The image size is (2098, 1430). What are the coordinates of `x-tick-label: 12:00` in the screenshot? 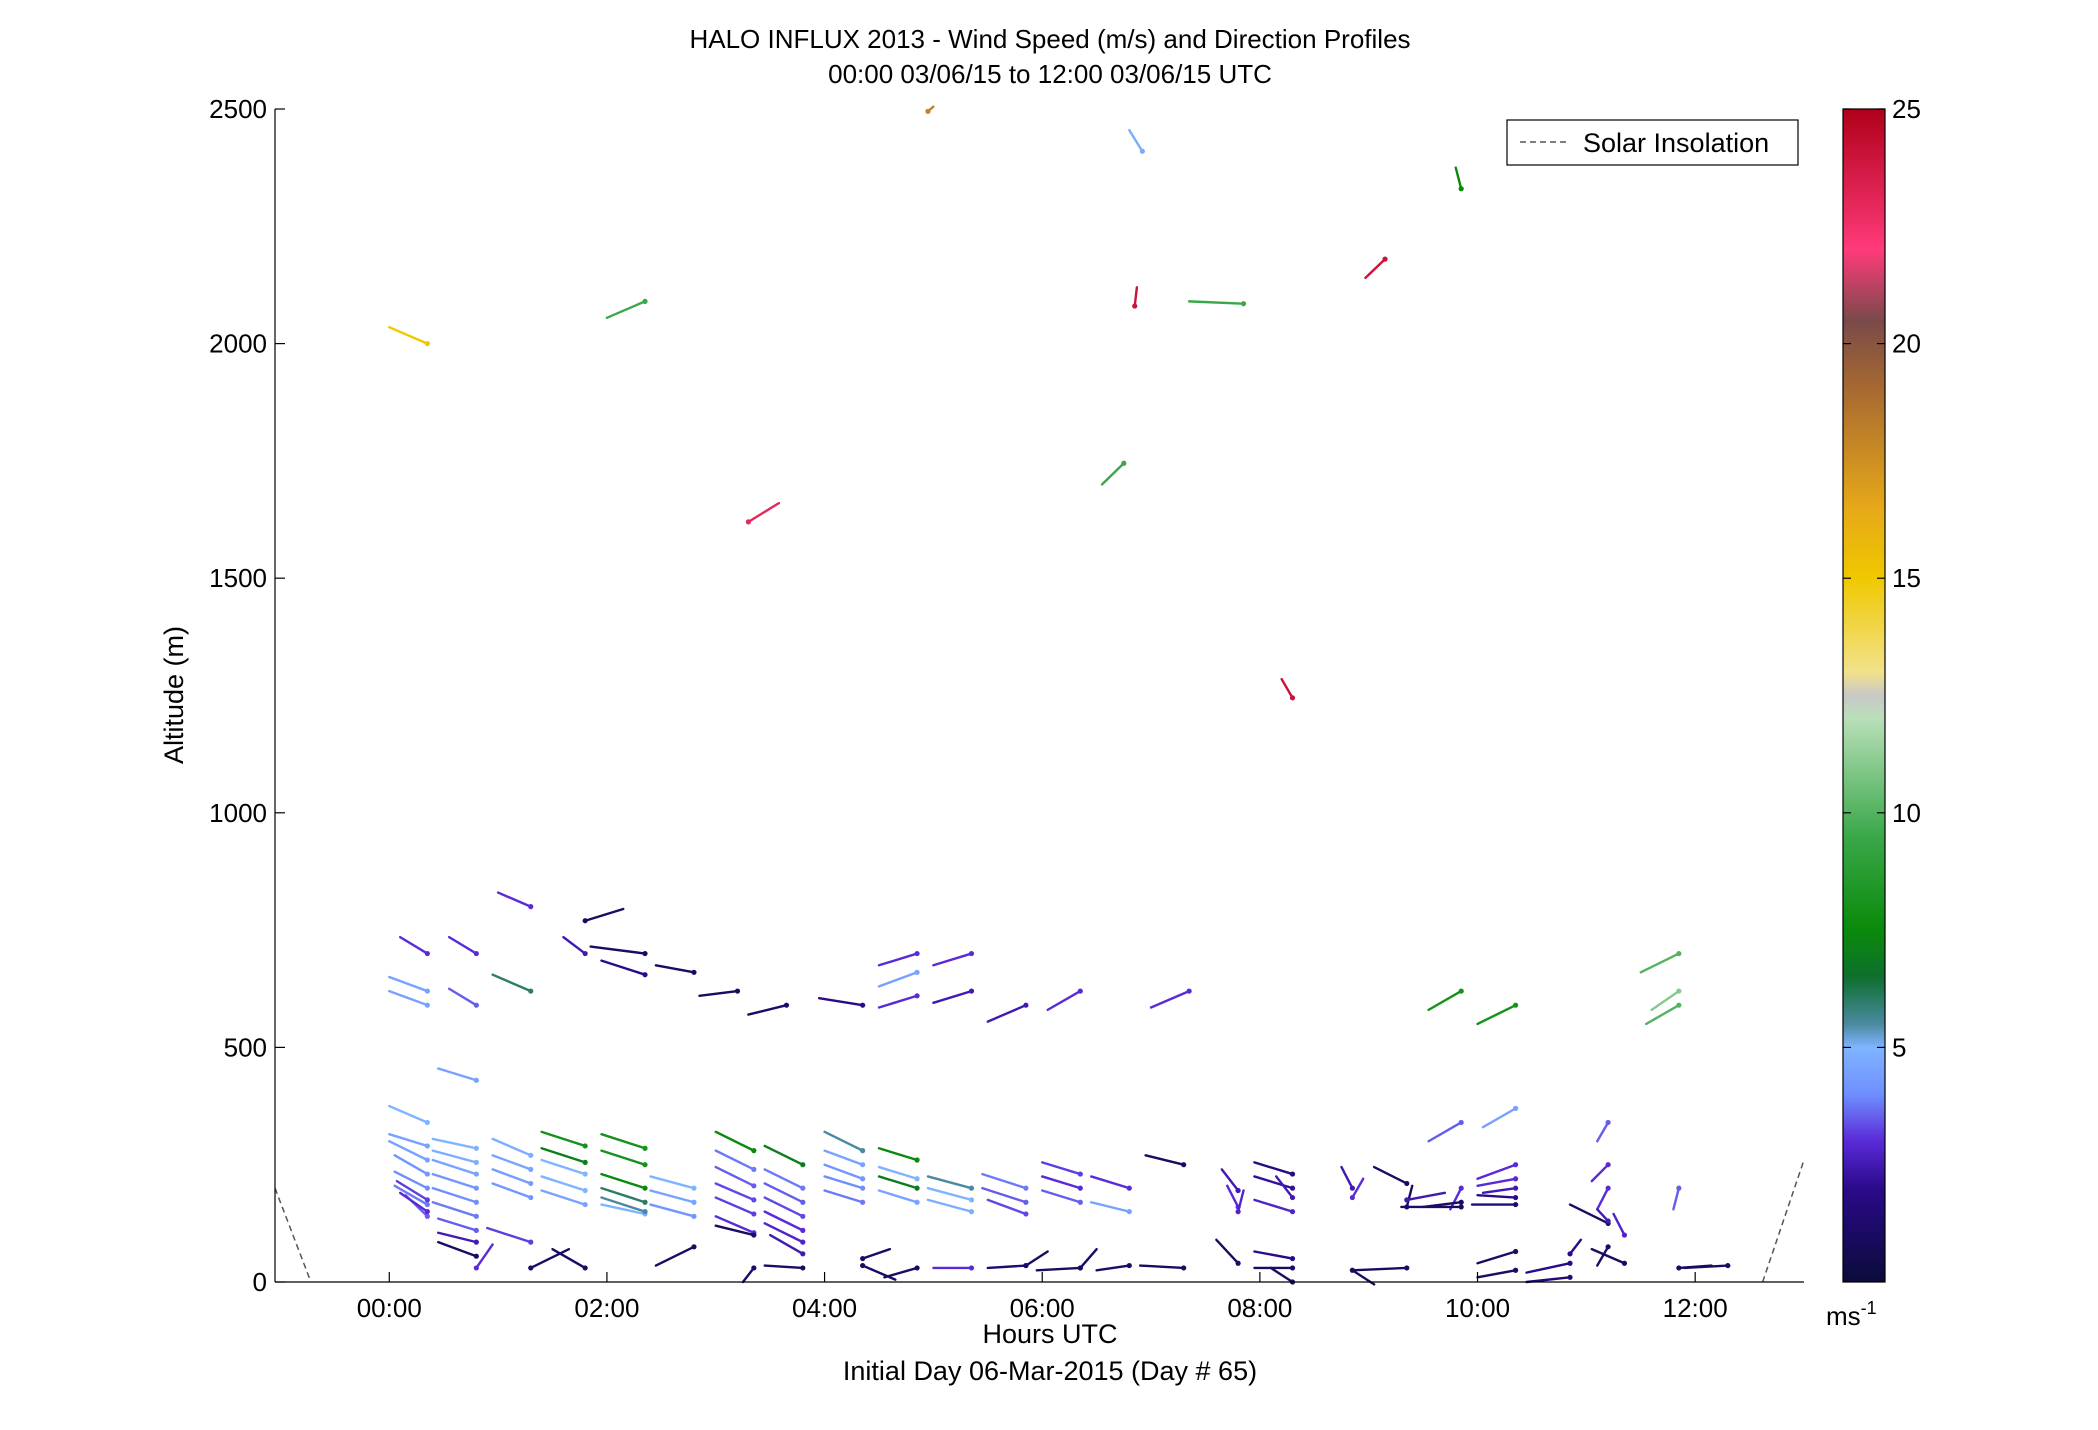 It's located at (1695, 1308).